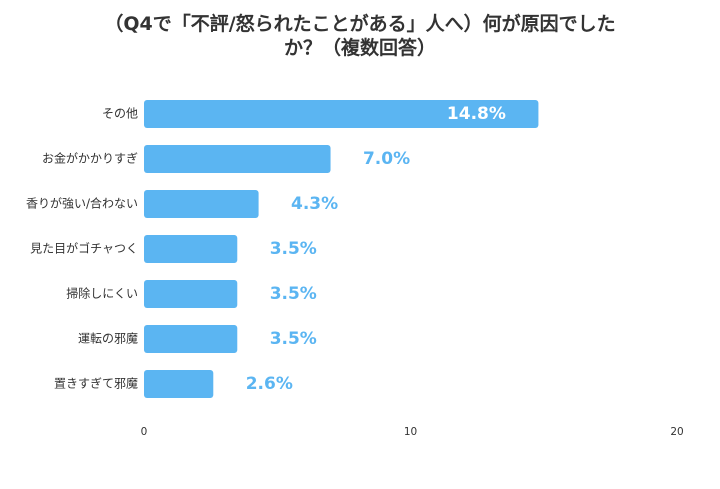  What do you see at coordinates (476, 114) in the screenshot?
I see `value-label-0: 14.8%` at bounding box center [476, 114].